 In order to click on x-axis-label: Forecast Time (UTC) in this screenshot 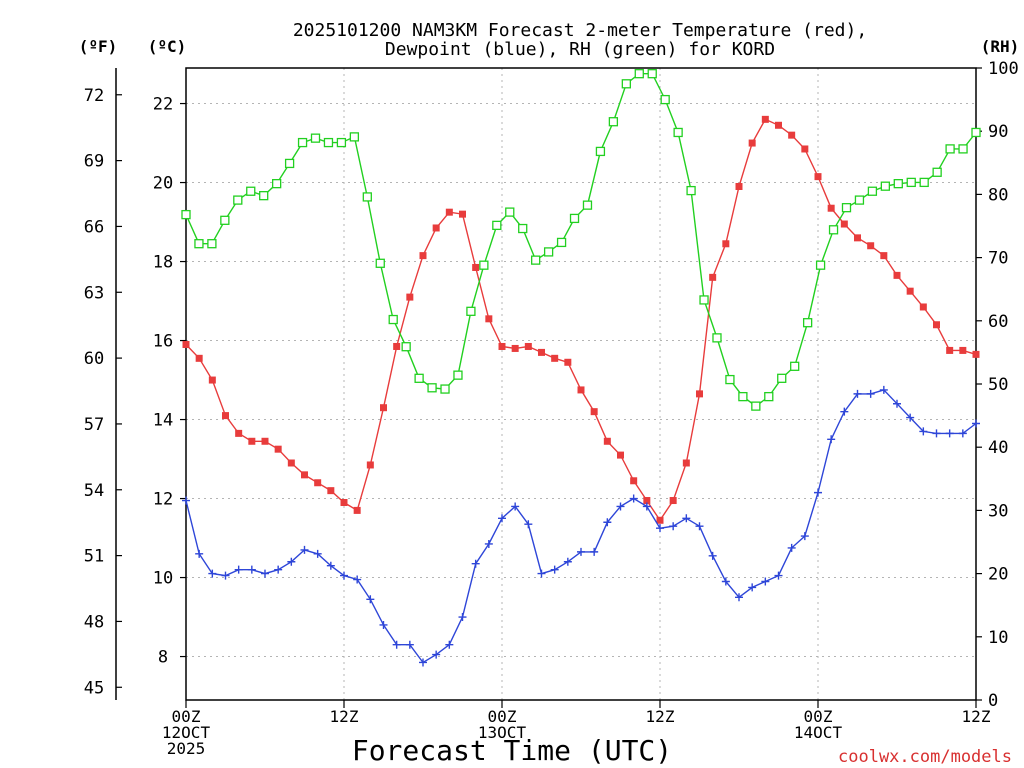, I will do `click(512, 750)`.